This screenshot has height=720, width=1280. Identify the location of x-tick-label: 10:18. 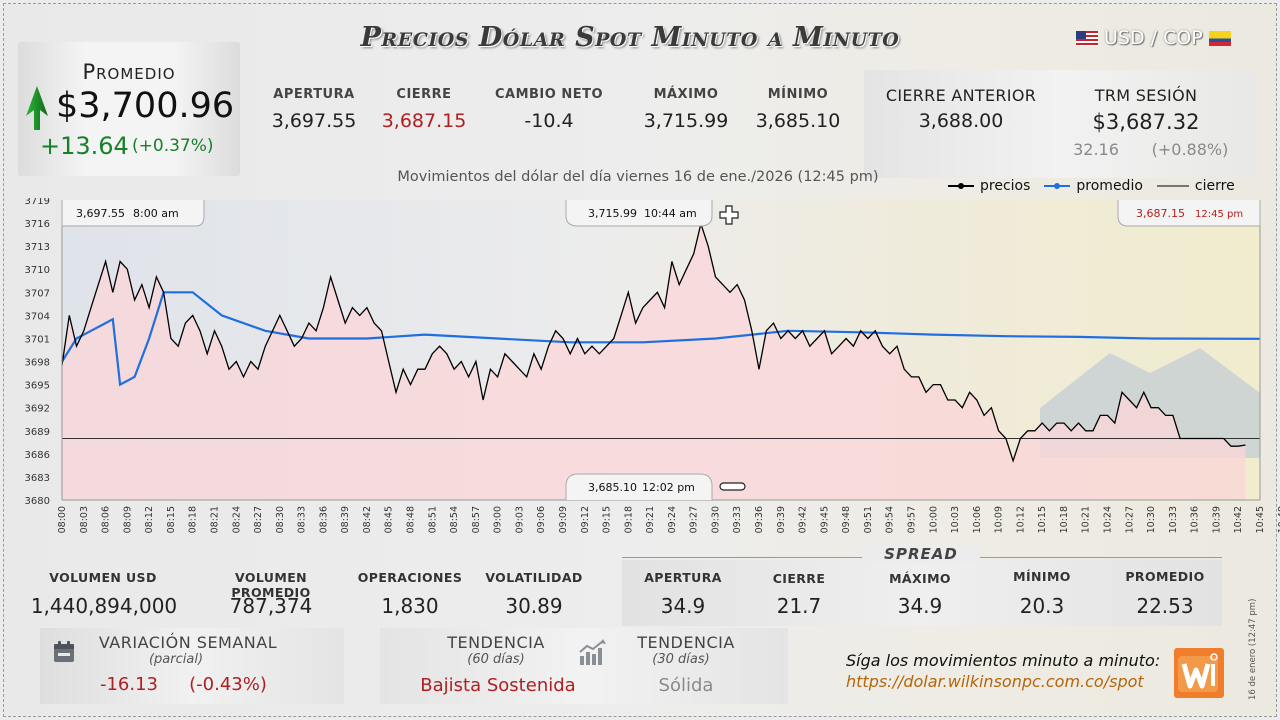
(1064, 519).